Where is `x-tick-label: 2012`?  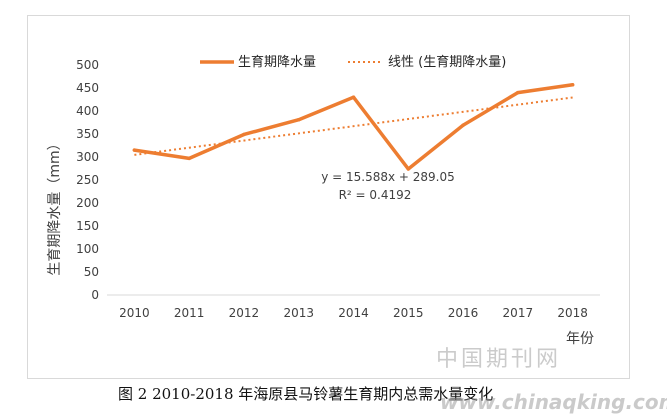 x-tick-label: 2012 is located at coordinates (244, 313).